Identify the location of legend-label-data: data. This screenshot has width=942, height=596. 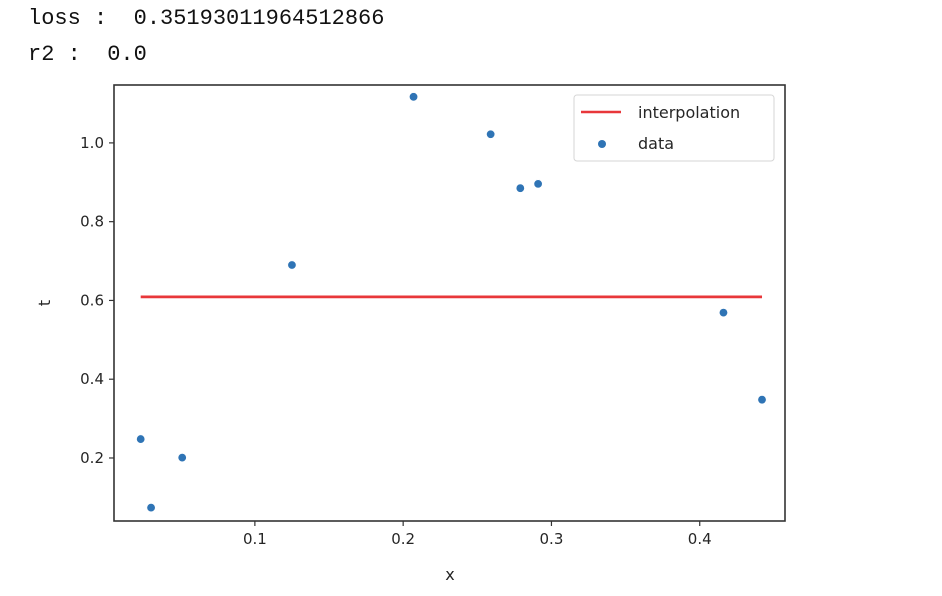
(656, 143).